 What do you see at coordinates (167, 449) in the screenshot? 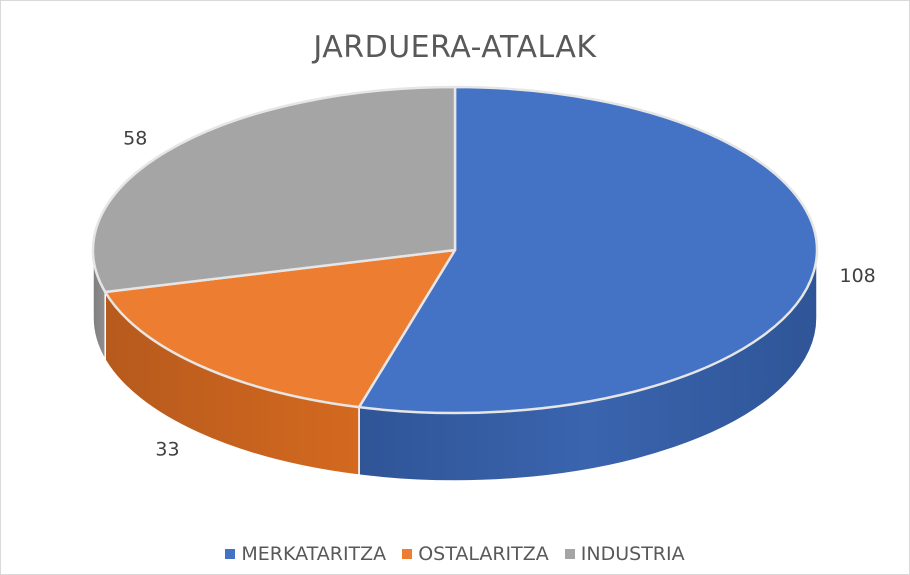
I see `data-label: 33` at bounding box center [167, 449].